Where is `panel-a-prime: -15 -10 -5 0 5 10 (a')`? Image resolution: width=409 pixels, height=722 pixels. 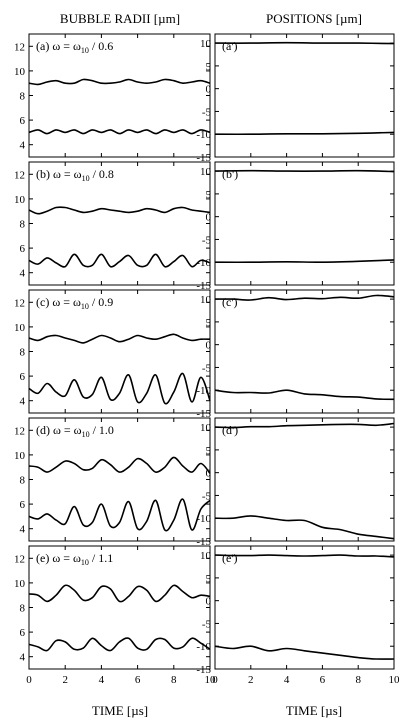 panel-a-prime: -15 -10 -5 0 5 10 (a') is located at coordinates (295, 98).